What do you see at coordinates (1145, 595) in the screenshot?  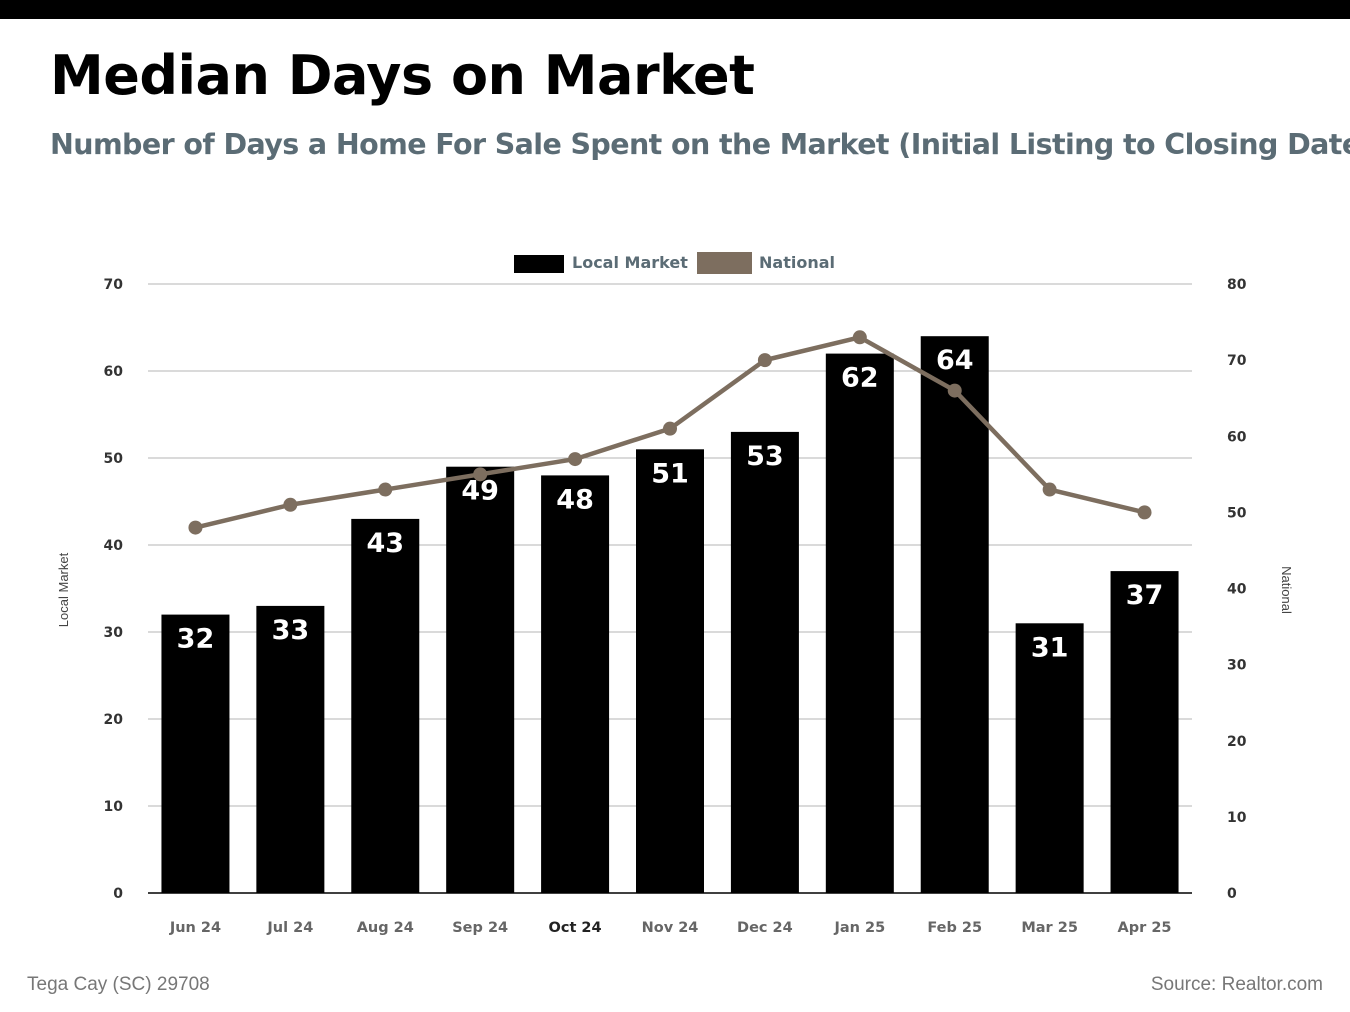 I see `bar-value-label: 37` at bounding box center [1145, 595].